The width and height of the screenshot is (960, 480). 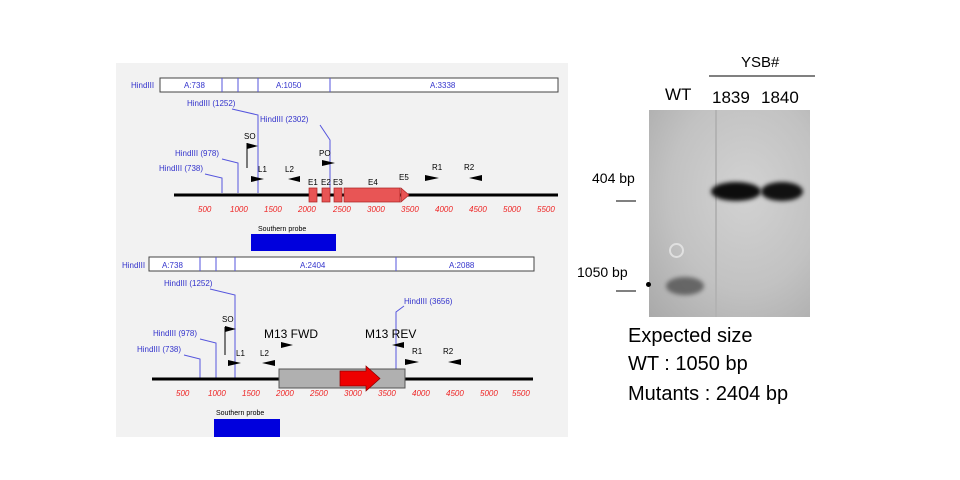 What do you see at coordinates (183, 393) in the screenshot?
I see `map2-tick: 500` at bounding box center [183, 393].